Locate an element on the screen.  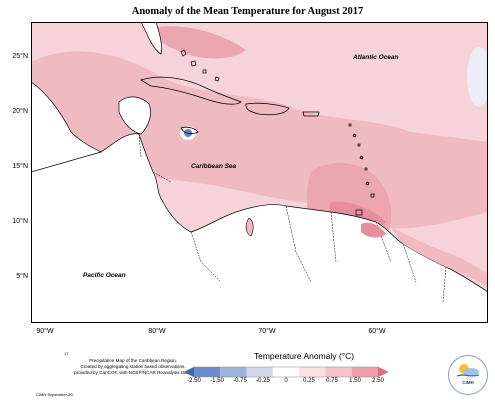
lake-maracaibo is located at coordinates (249, 227).